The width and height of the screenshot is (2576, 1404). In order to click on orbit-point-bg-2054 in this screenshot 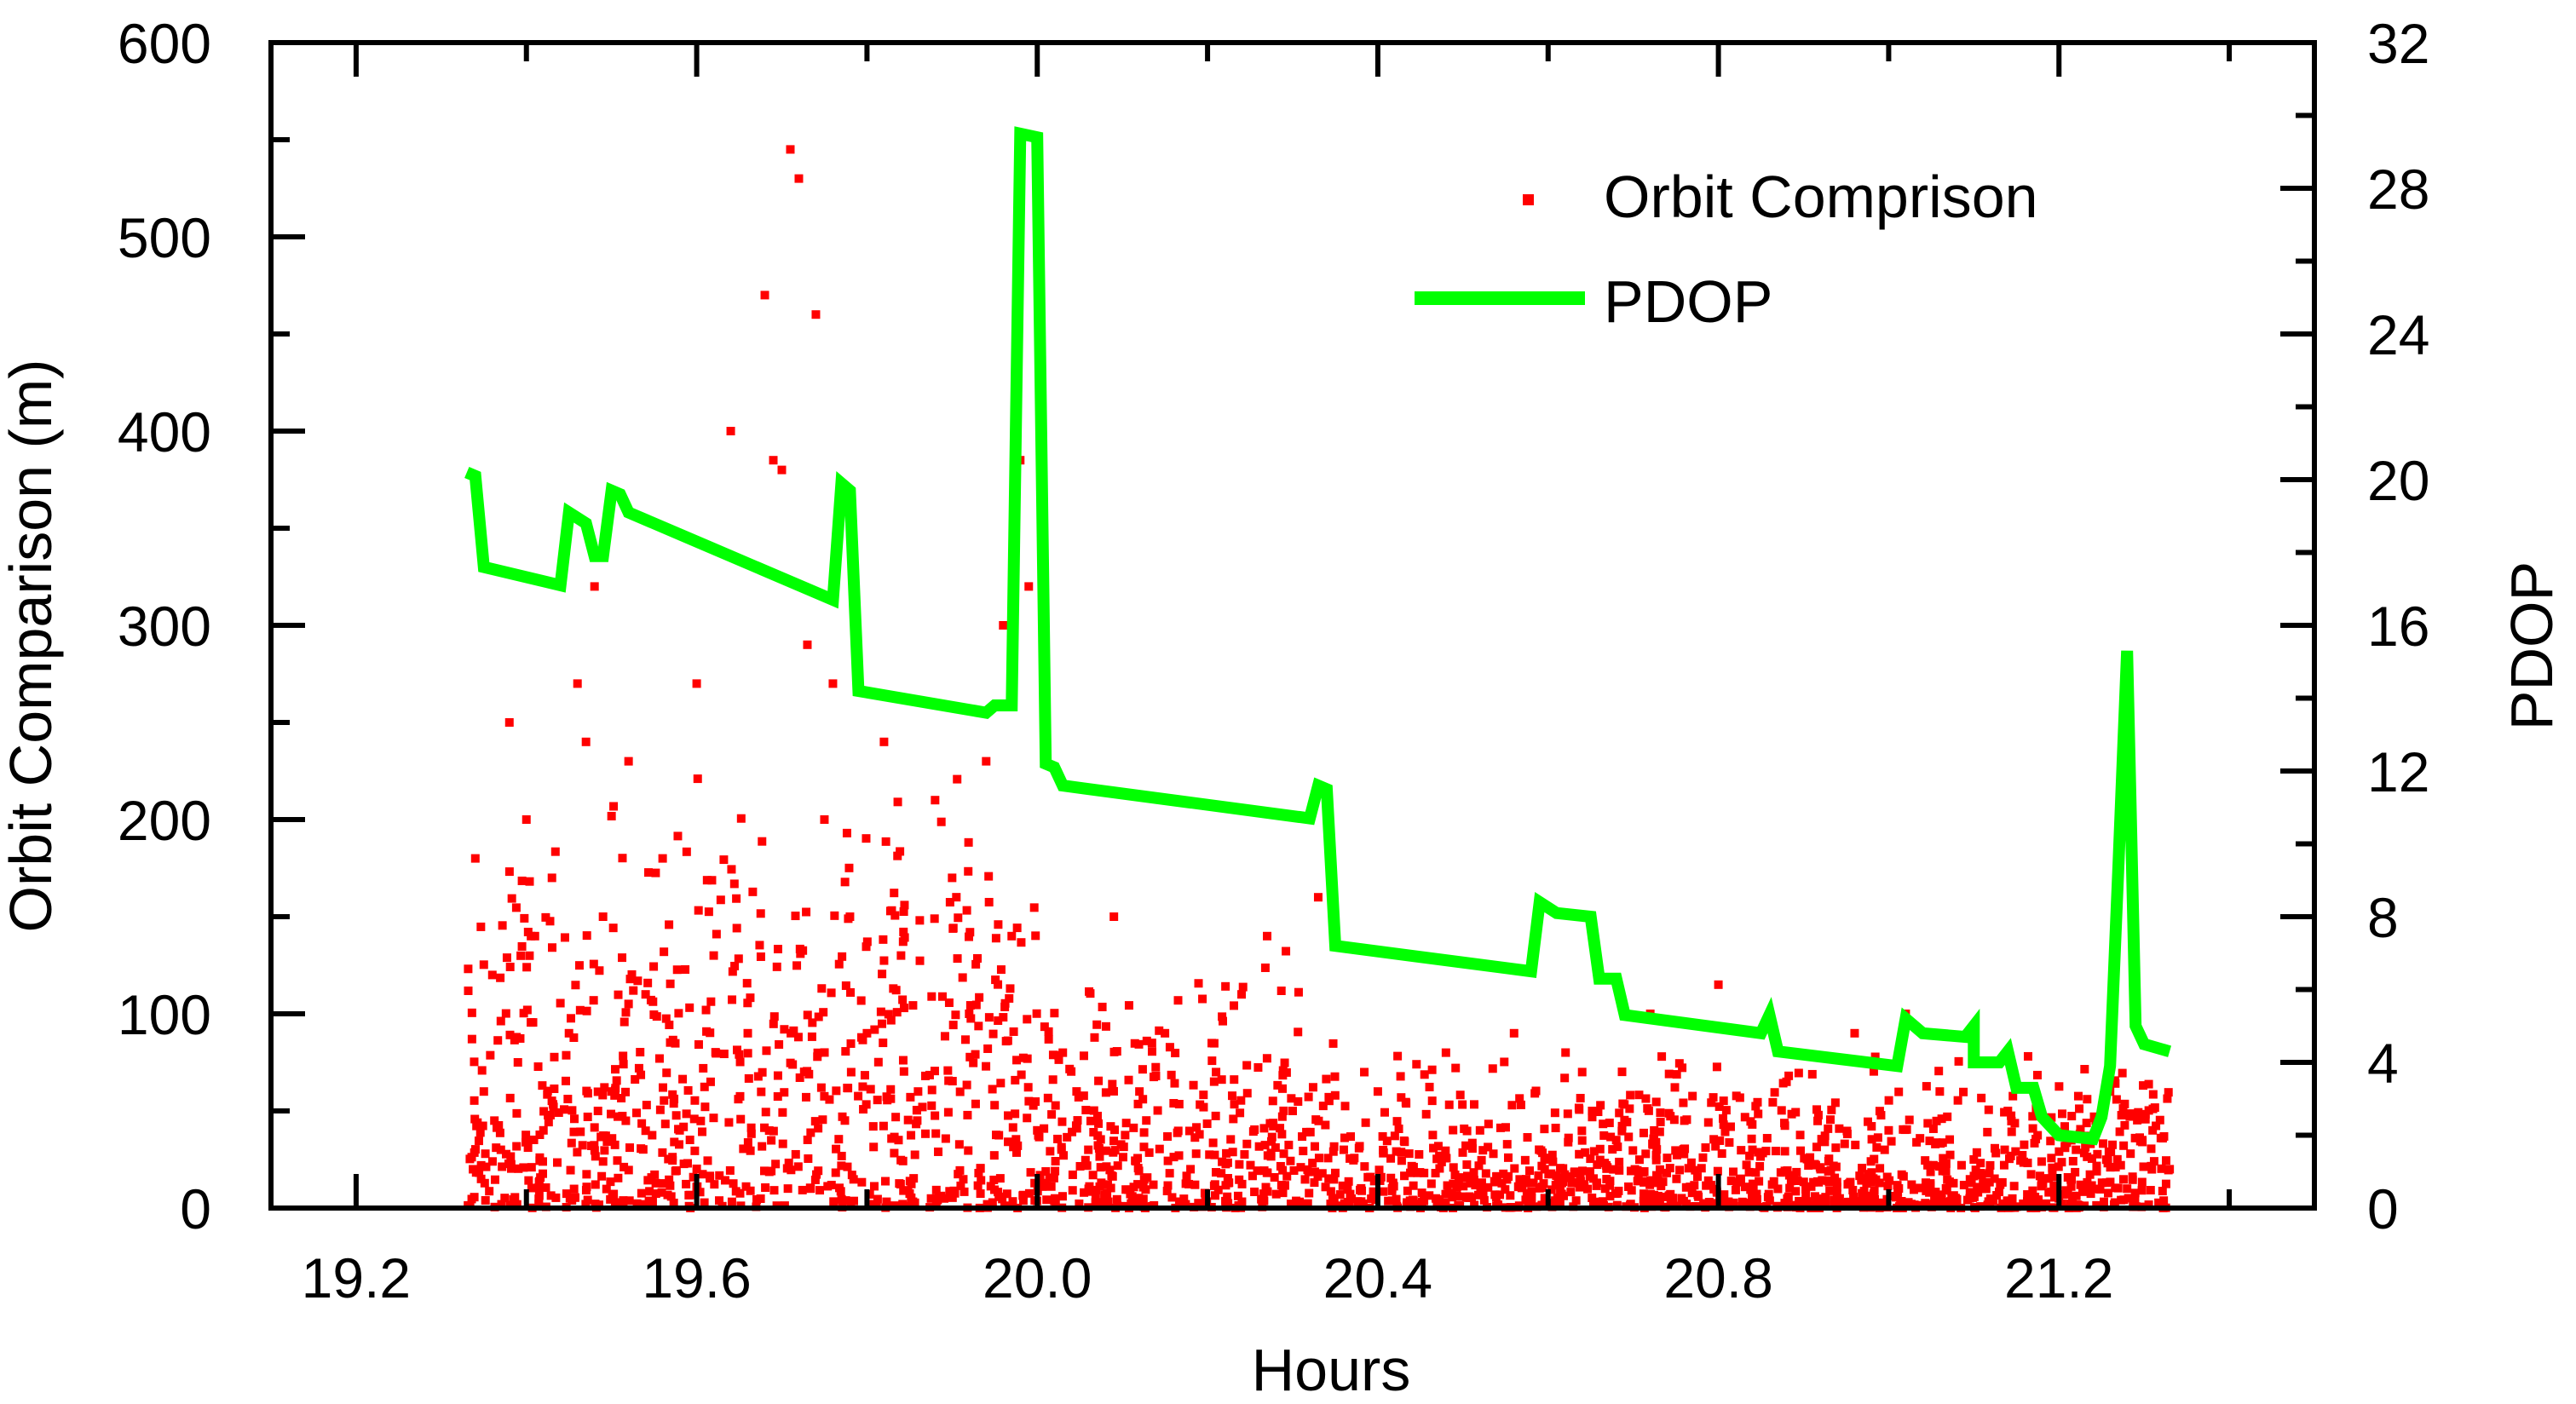, I will do `click(2015, 1123)`.